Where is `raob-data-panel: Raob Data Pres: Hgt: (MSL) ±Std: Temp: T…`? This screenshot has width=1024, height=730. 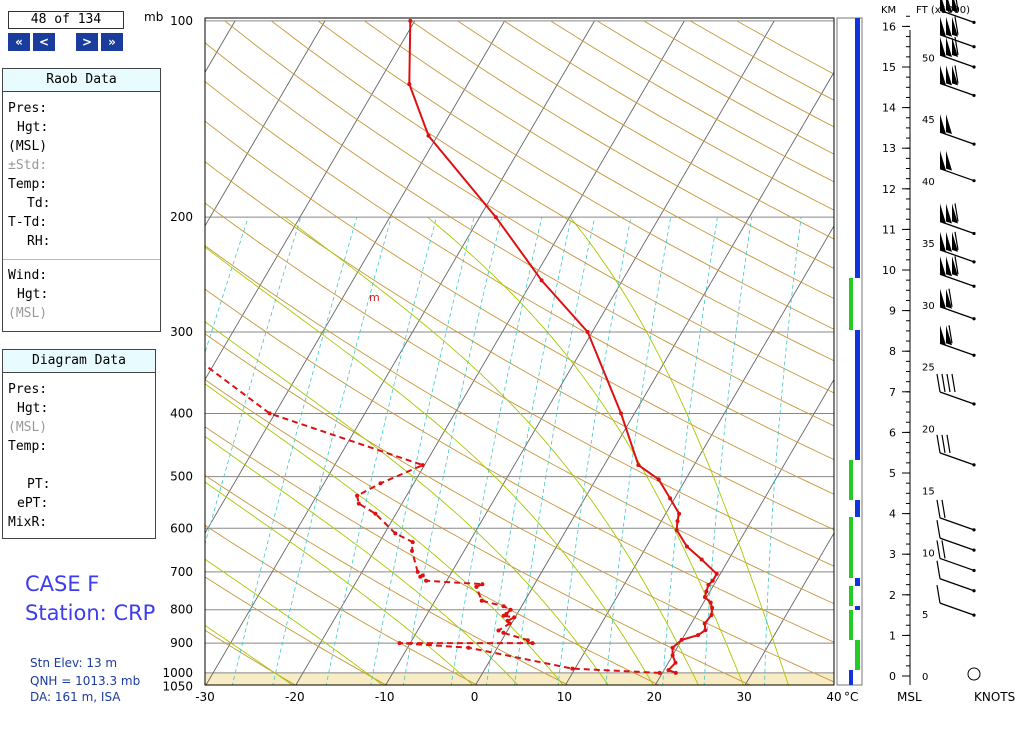
raob-data-panel: Raob Data Pres: Hgt: (MSL) ±Std: Temp: T… is located at coordinates (81, 200).